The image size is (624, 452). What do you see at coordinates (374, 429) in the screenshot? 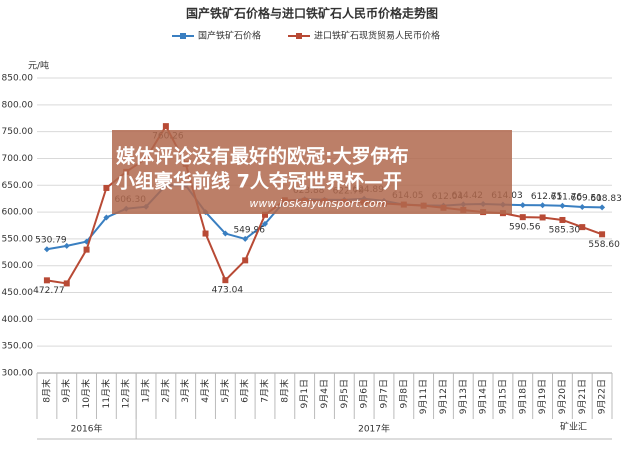
I see `year-label: 2017年` at bounding box center [374, 429].